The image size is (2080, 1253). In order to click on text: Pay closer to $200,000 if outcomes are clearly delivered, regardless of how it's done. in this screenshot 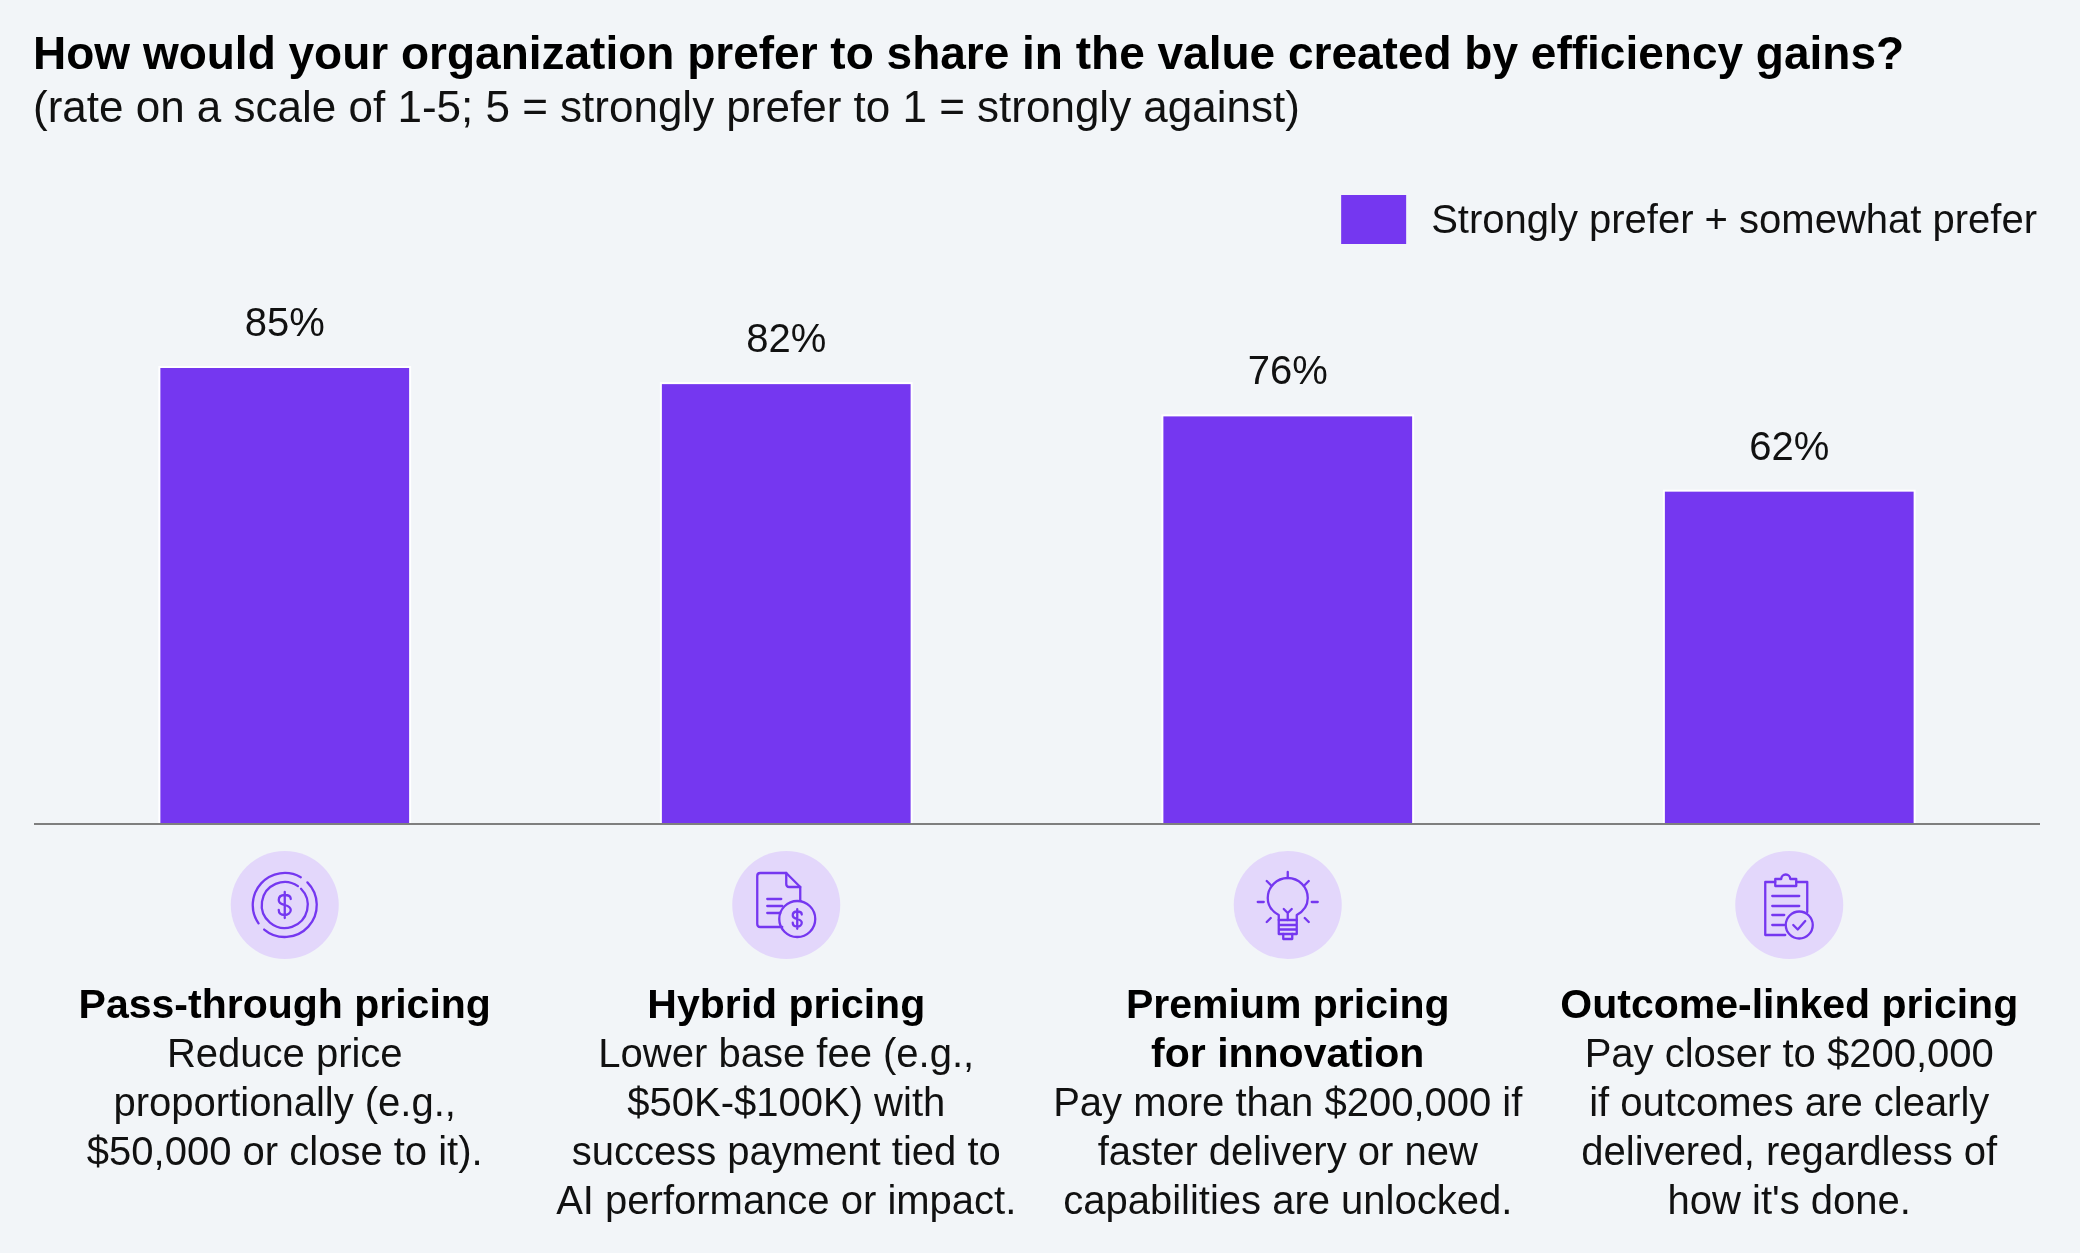, I will do `click(1790, 1126)`.